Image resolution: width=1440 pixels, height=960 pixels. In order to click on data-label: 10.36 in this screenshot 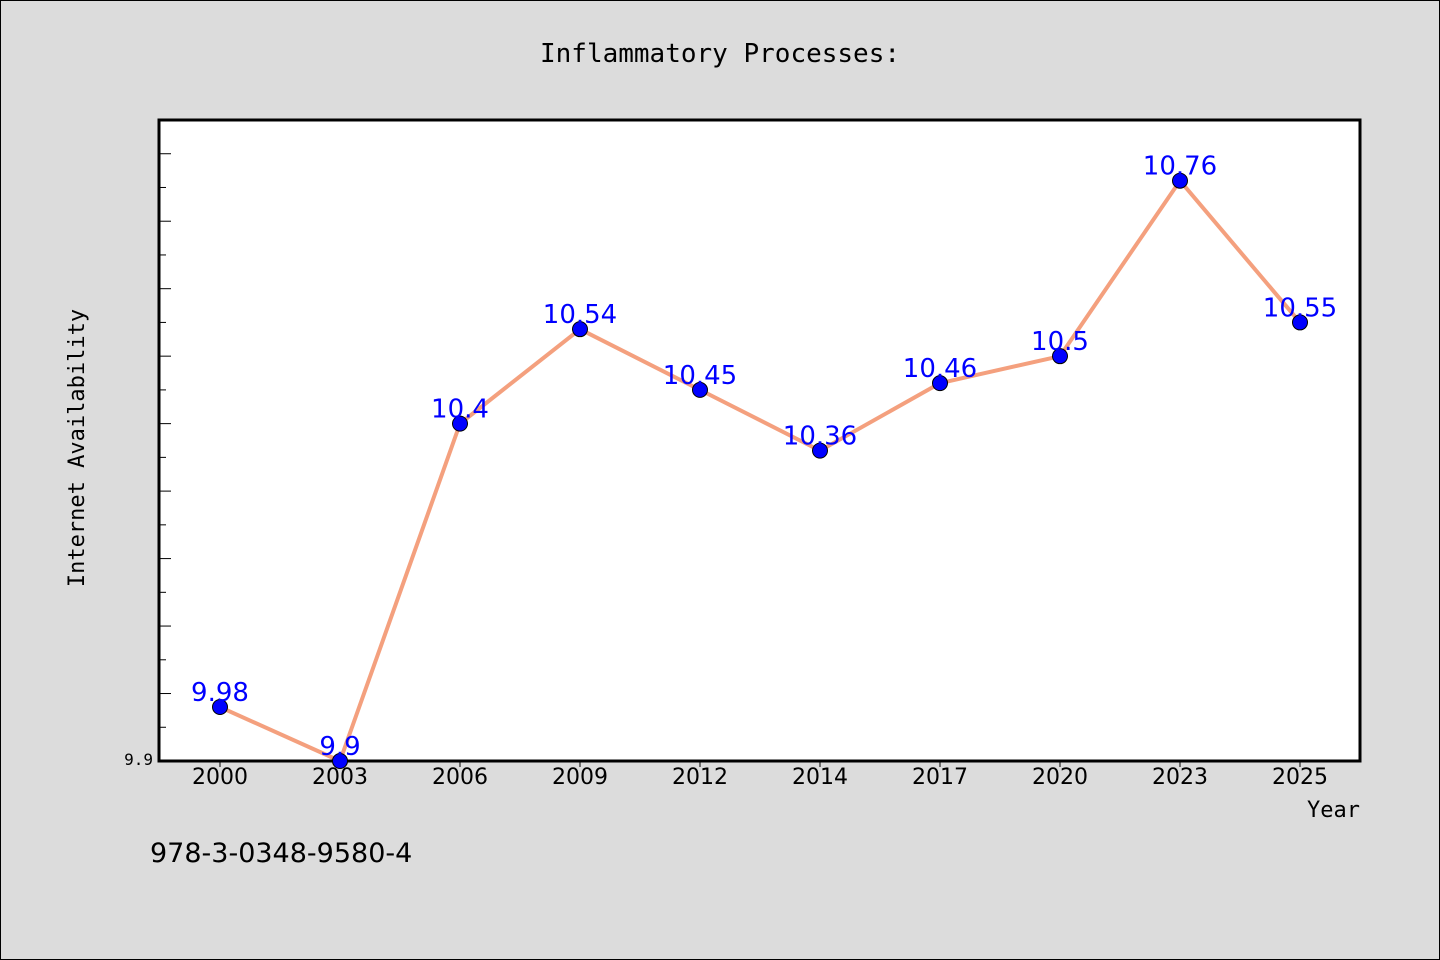, I will do `click(820, 437)`.